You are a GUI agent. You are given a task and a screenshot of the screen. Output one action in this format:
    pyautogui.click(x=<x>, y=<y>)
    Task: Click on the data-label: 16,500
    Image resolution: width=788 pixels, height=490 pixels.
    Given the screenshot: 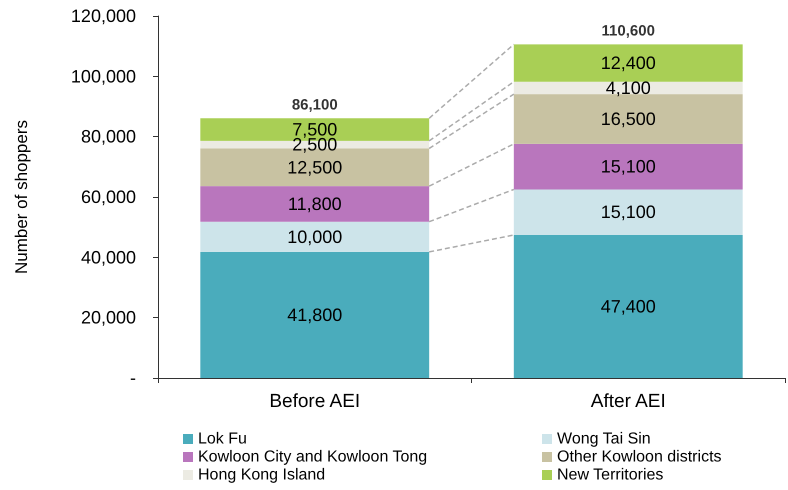 What is the action you would take?
    pyautogui.click(x=628, y=119)
    